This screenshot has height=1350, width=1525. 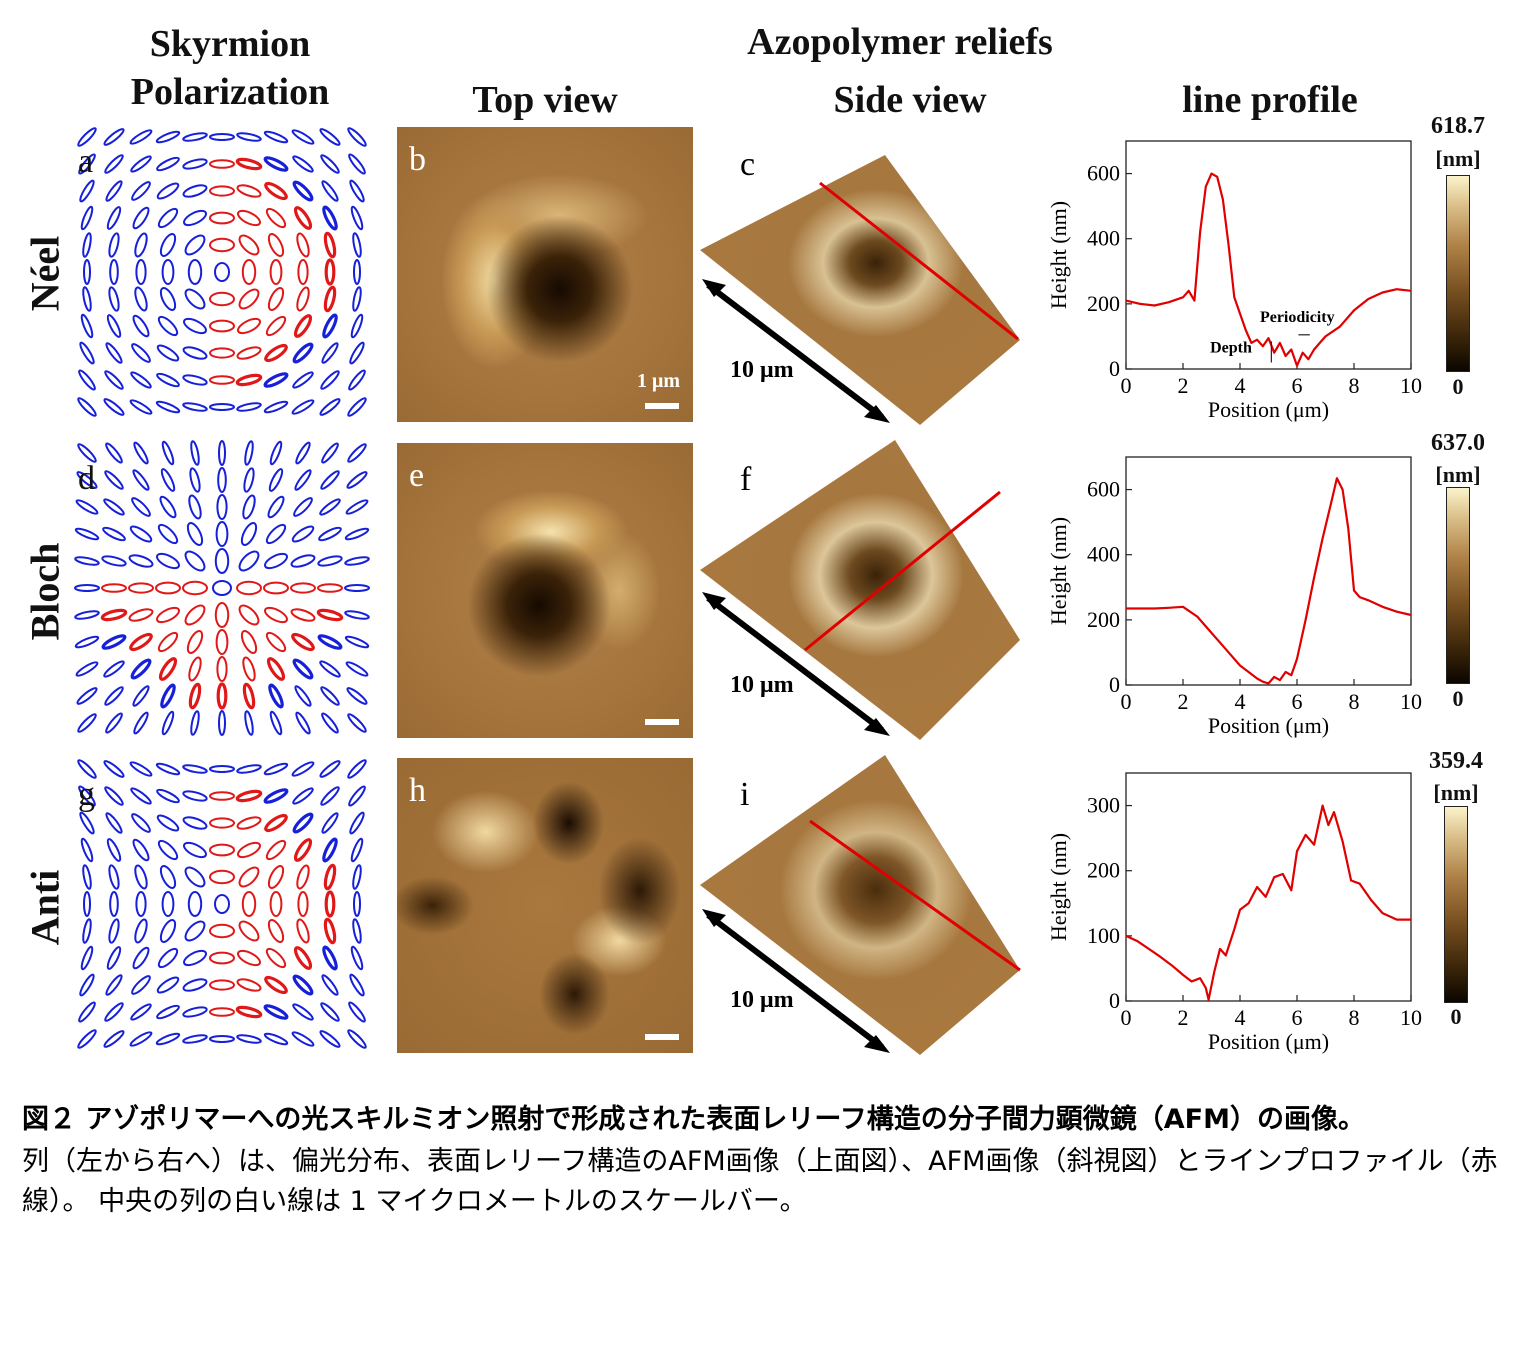 What do you see at coordinates (1456, 904) in the screenshot?
I see `colorbar-anti` at bounding box center [1456, 904].